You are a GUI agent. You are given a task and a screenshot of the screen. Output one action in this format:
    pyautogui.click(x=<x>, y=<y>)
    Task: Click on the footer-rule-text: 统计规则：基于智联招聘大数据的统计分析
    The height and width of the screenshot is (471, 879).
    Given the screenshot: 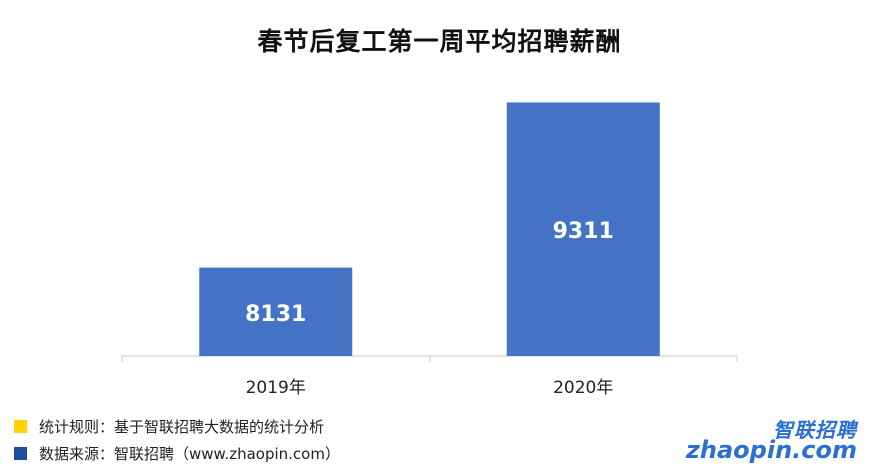 What is the action you would take?
    pyautogui.click(x=182, y=427)
    